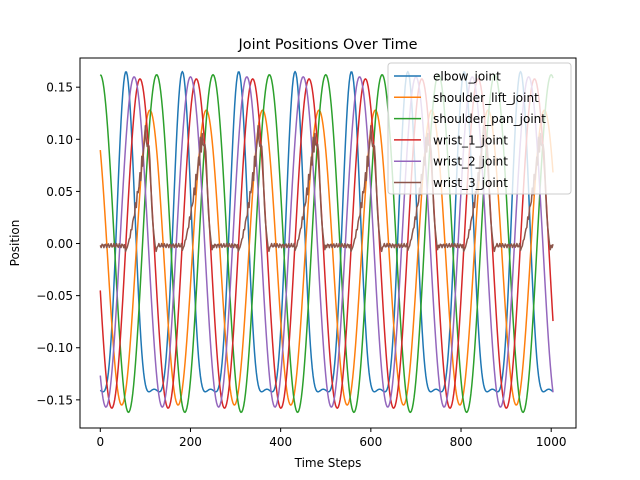  I want to click on legend-label: wrist_2_joint, so click(470, 162).